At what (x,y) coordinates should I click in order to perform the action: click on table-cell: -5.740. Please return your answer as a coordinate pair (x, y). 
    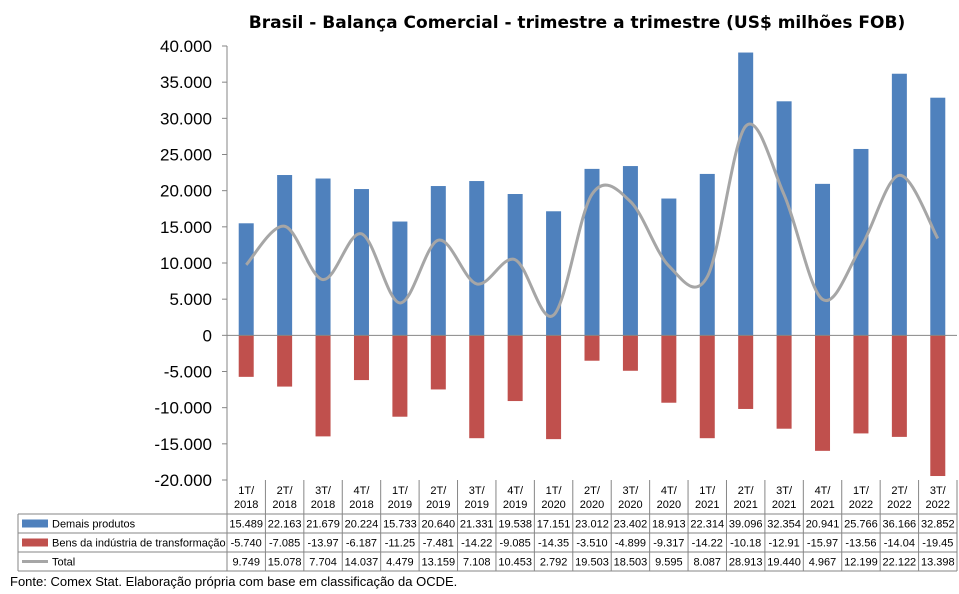
    Looking at the image, I should click on (246, 544).